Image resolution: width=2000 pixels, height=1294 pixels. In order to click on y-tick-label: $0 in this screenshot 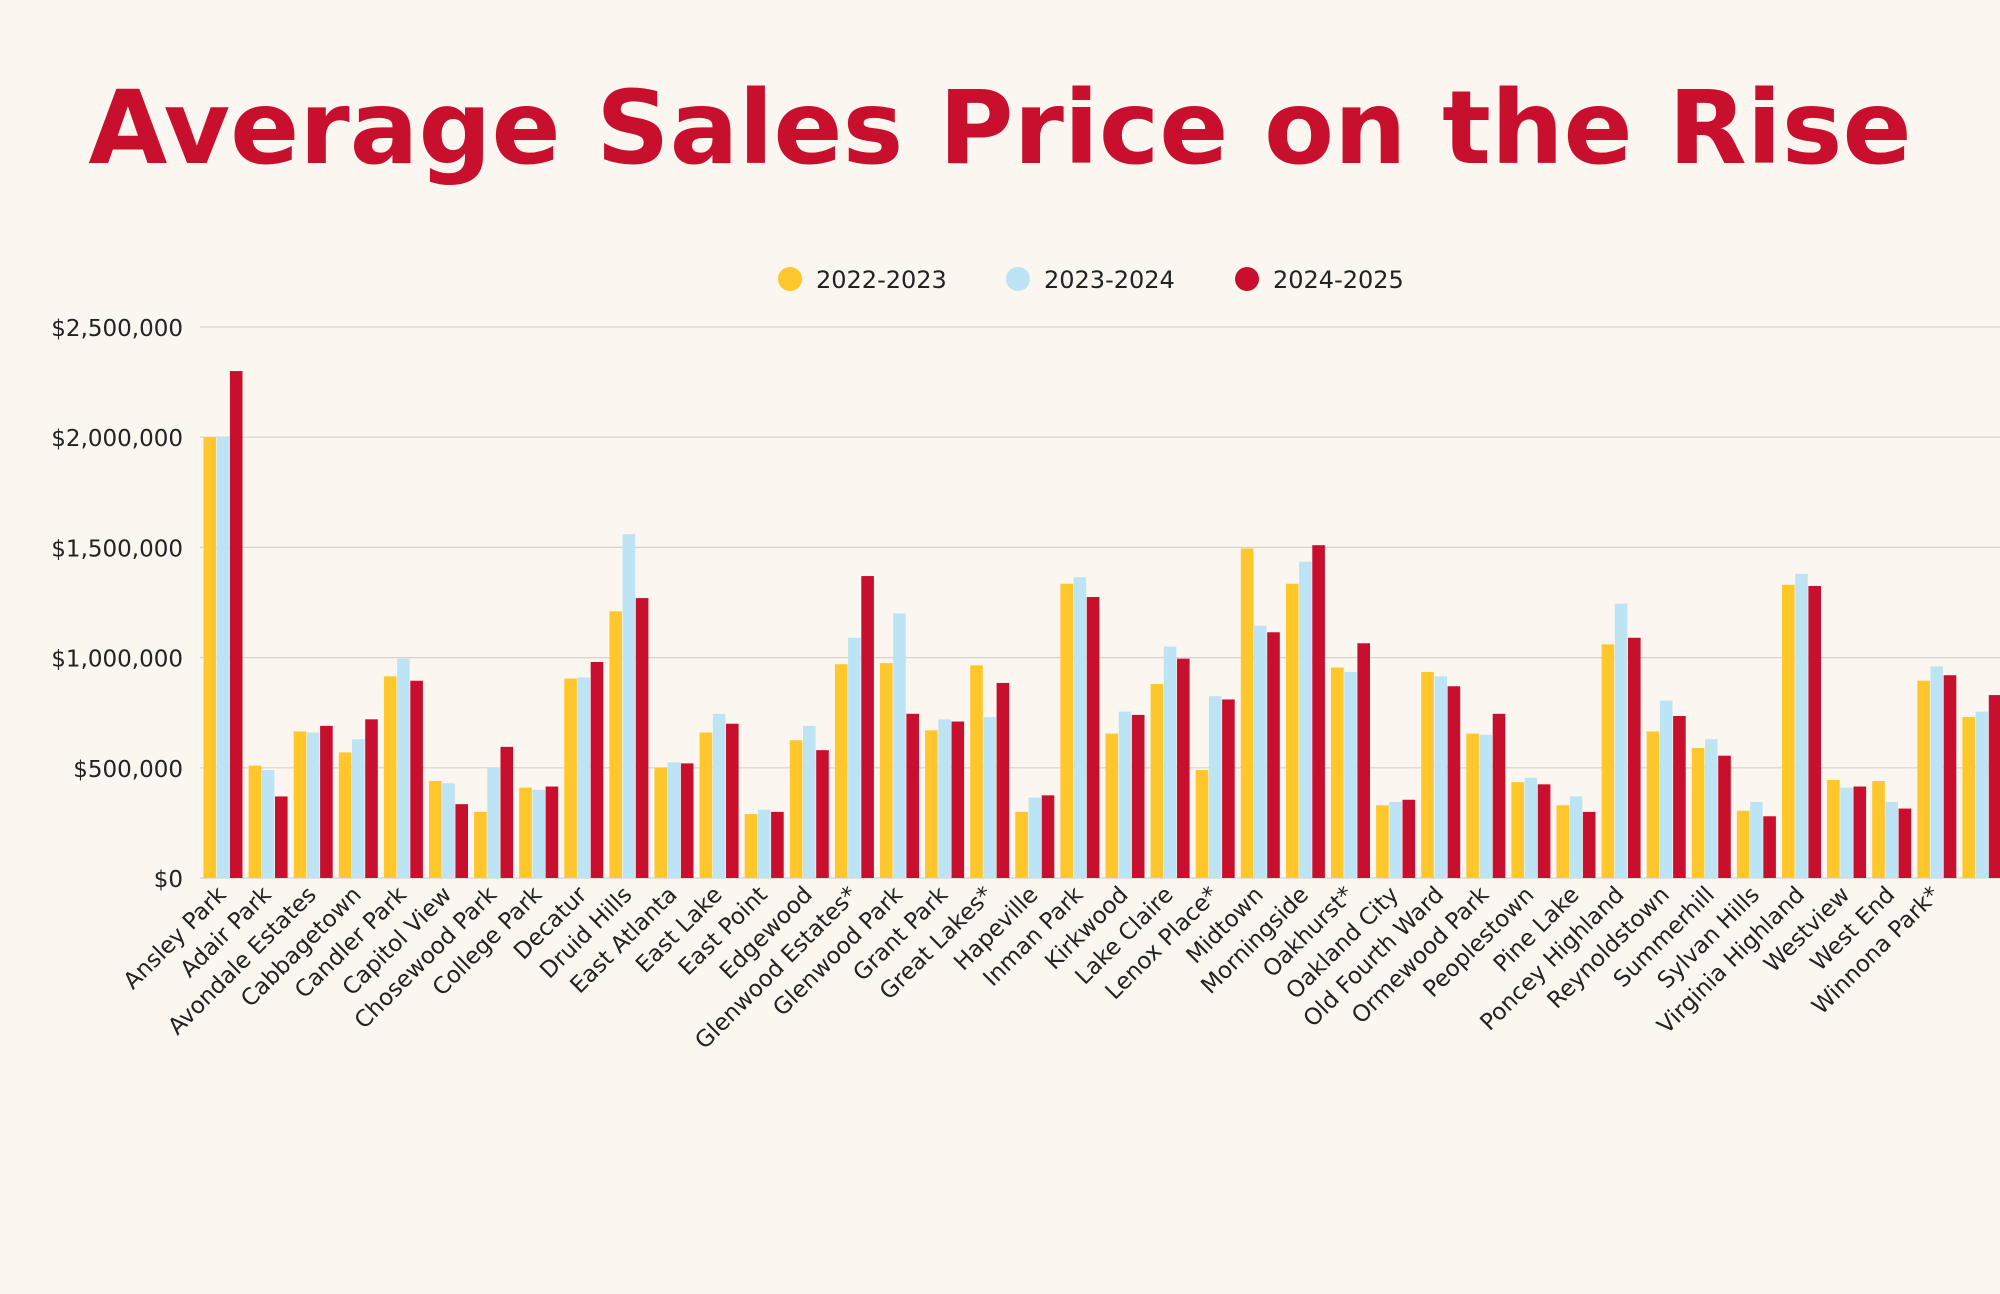, I will do `click(168, 880)`.